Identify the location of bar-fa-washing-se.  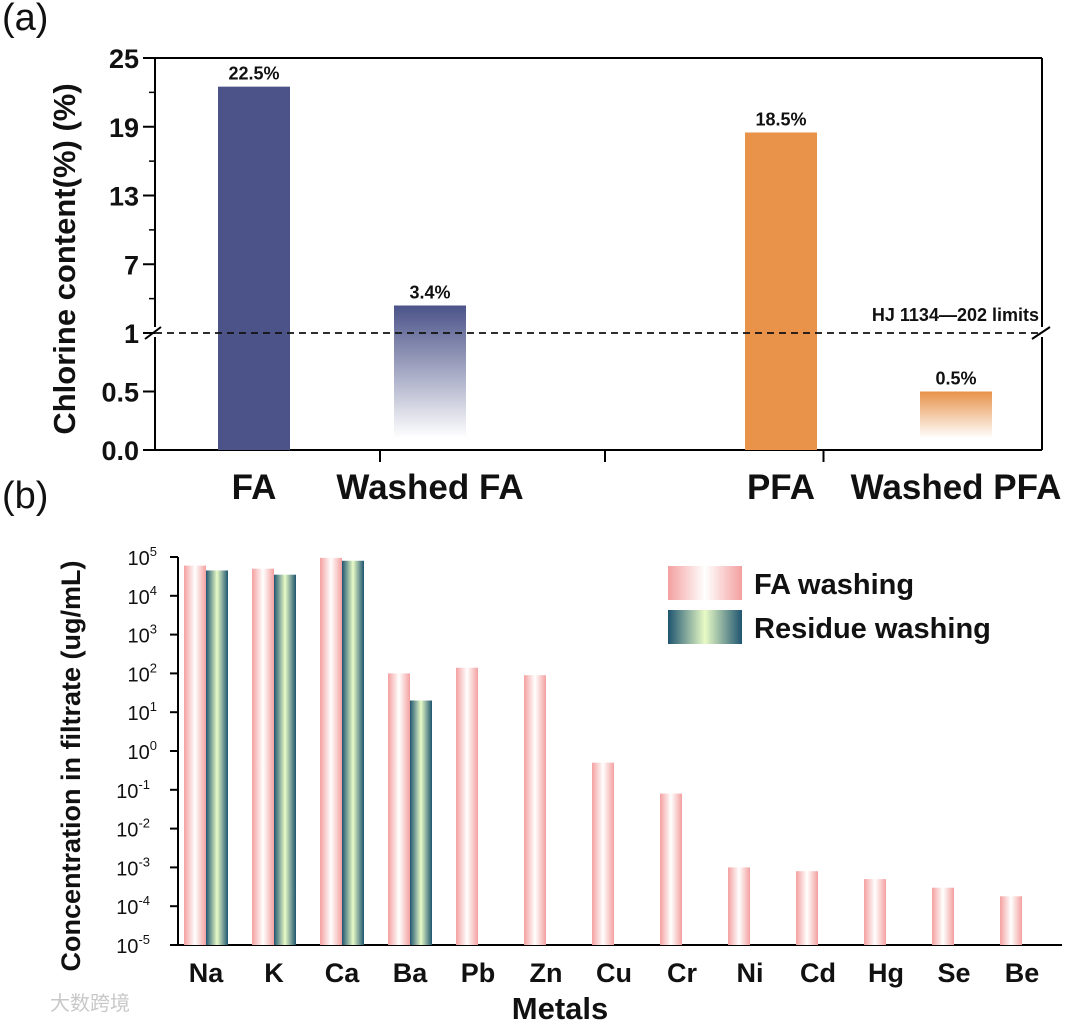
(943, 916).